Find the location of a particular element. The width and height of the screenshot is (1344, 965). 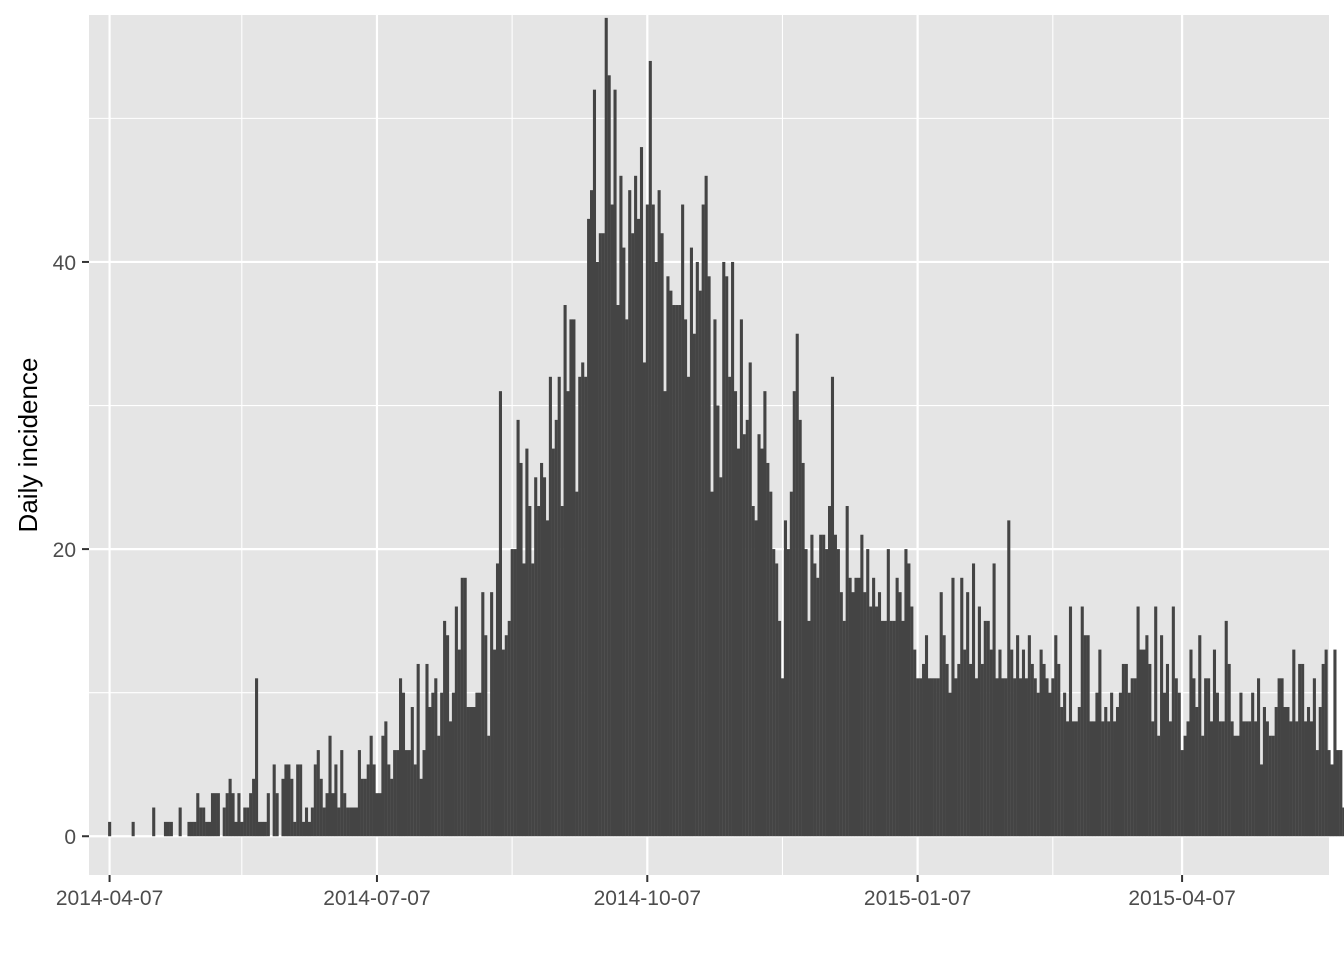

x-tick-label: 2015-04-07 is located at coordinates (1181, 898).